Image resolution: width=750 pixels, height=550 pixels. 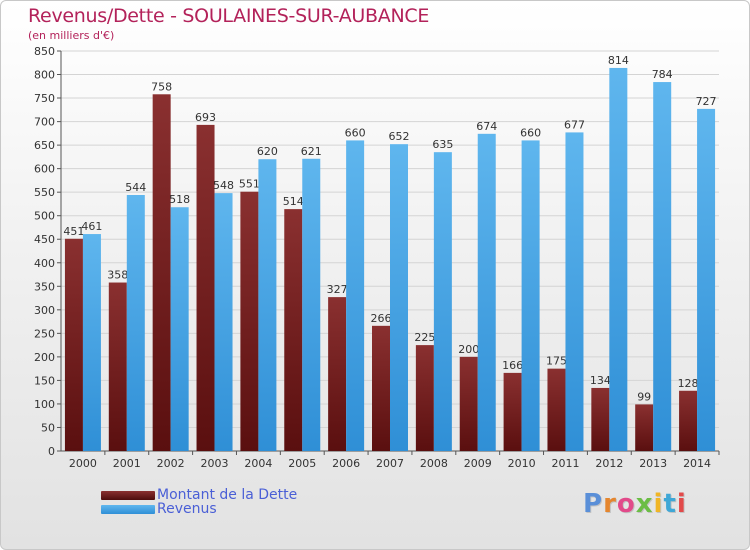 What do you see at coordinates (302, 463) in the screenshot?
I see `x-tick-label: 2005` at bounding box center [302, 463].